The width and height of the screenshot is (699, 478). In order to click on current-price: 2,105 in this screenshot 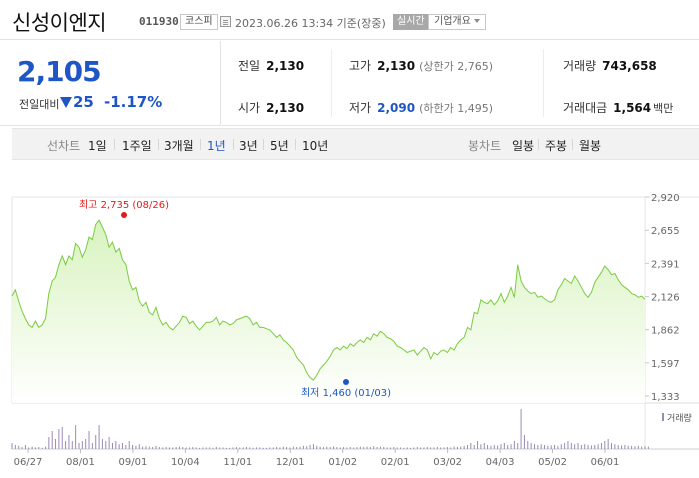, I will do `click(59, 71)`.